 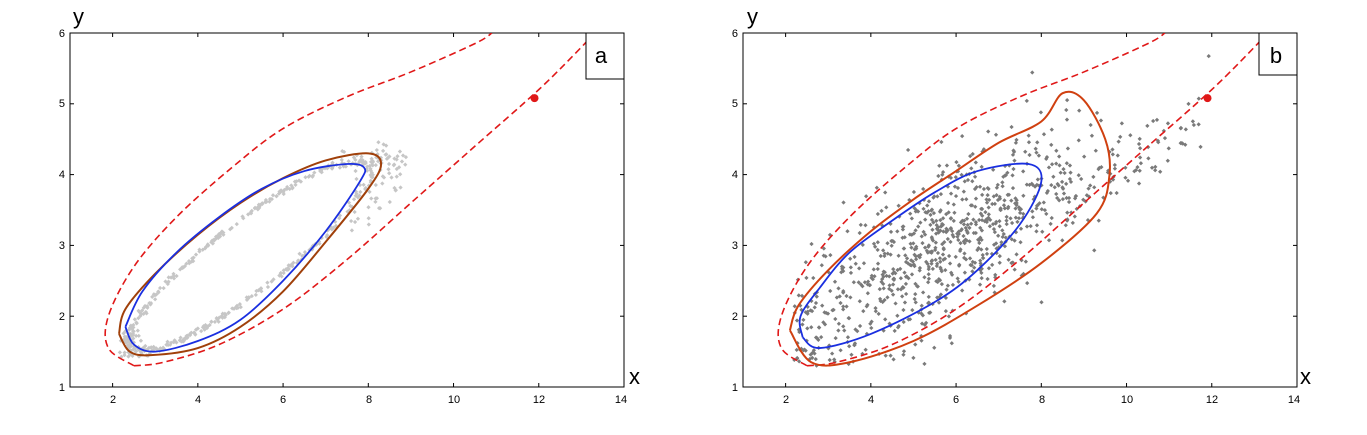 I want to click on x-tick-label: 4, so click(x=871, y=400).